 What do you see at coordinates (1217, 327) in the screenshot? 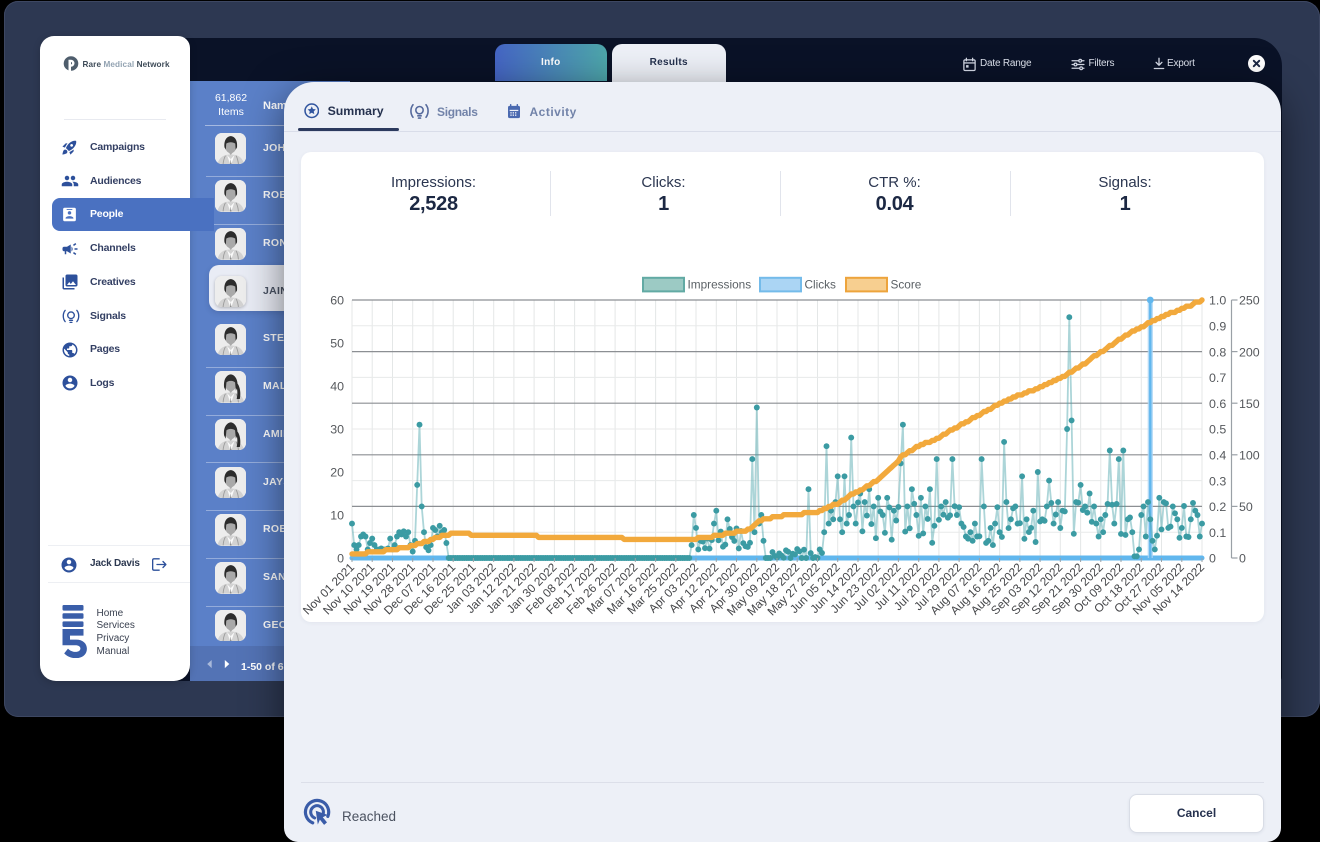
I see `svg-text: 0.9` at bounding box center [1217, 327].